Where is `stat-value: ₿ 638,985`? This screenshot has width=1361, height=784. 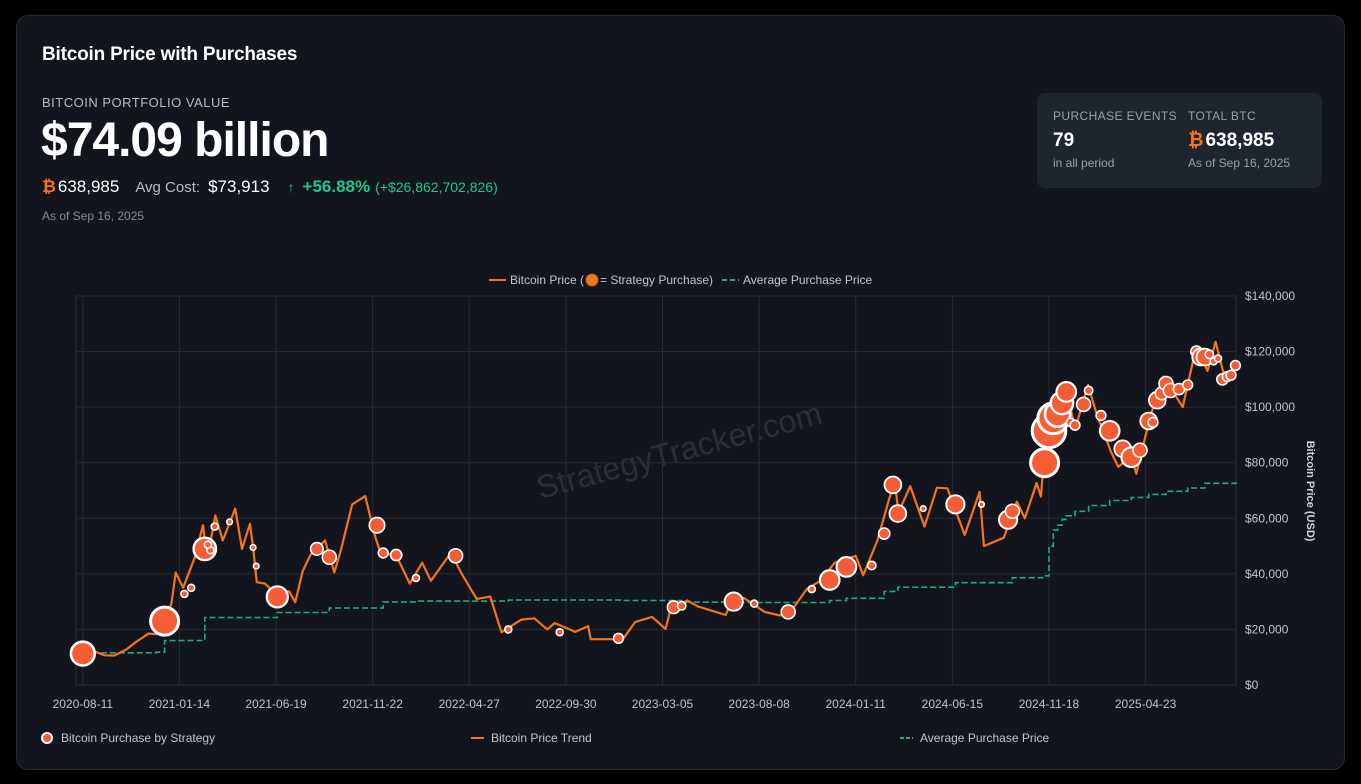 stat-value: ₿ 638,985 is located at coordinates (1239, 141).